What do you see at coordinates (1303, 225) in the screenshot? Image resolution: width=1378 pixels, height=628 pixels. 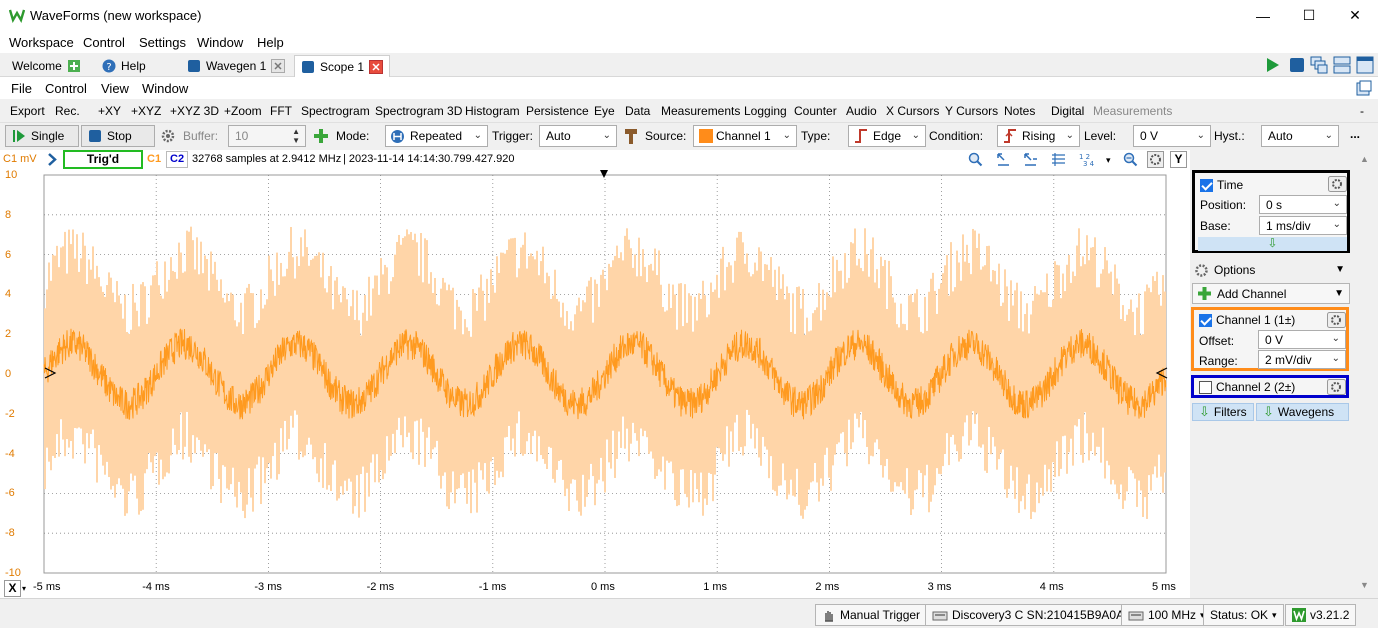 I see `base-select: 1 ms/div ⌄` at bounding box center [1303, 225].